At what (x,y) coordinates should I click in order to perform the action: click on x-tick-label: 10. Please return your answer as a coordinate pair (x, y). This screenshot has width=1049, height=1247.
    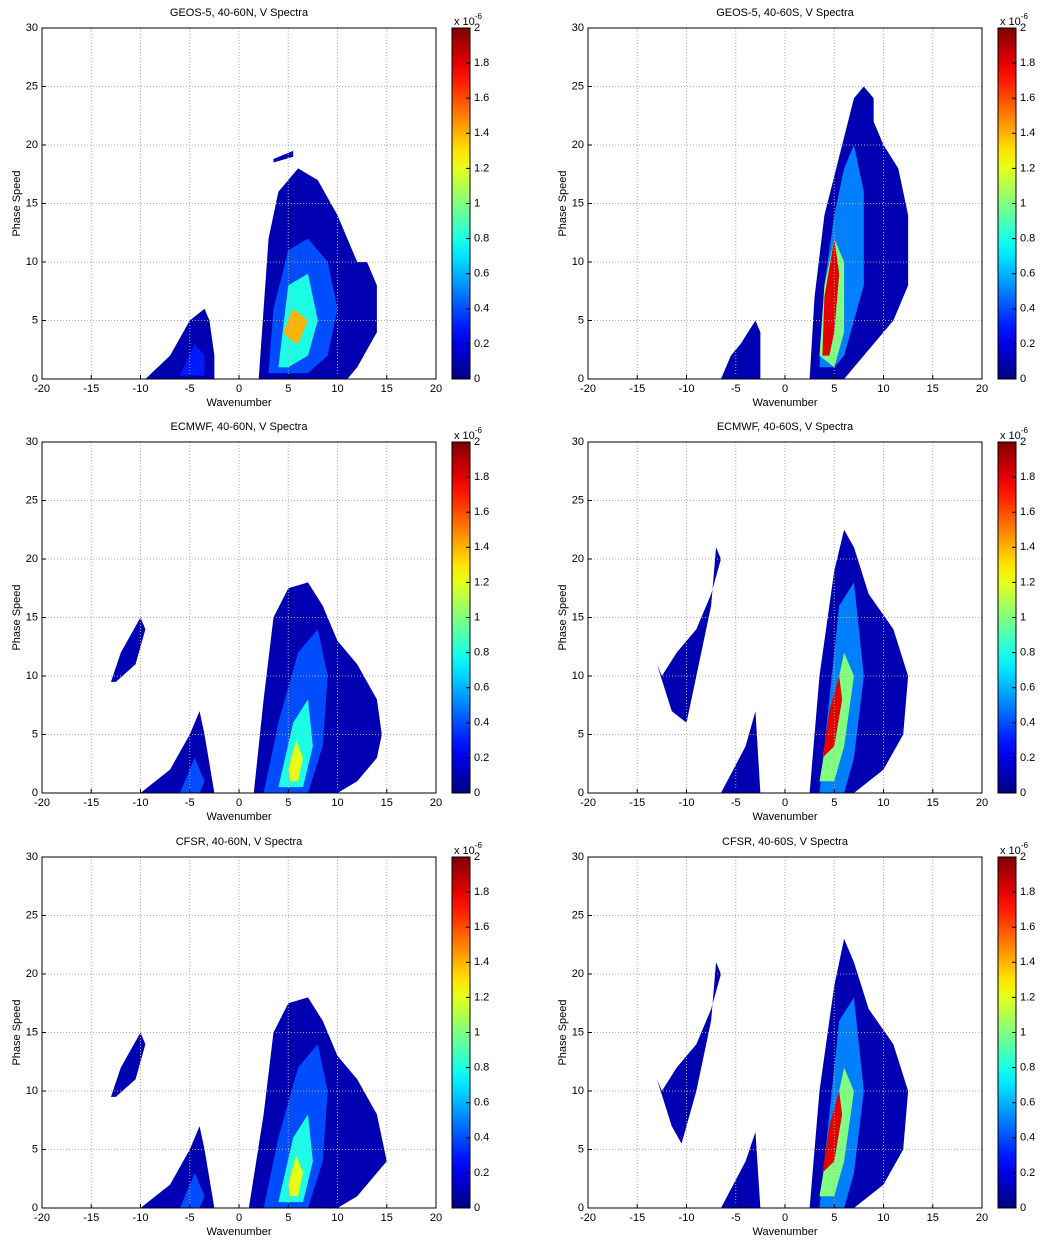
    Looking at the image, I should click on (883, 803).